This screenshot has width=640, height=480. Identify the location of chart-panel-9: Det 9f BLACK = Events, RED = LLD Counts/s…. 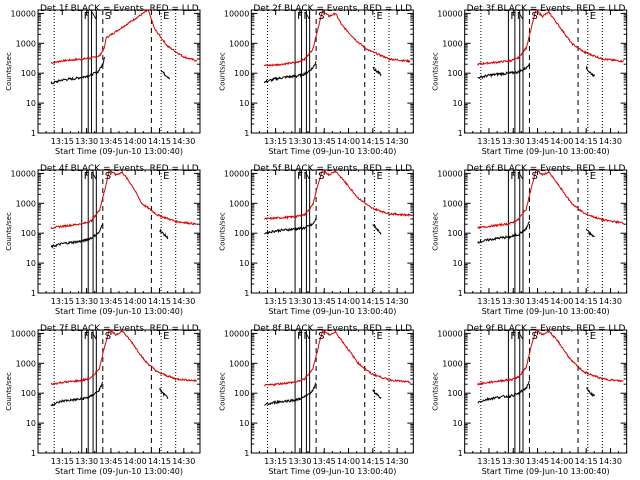
(530, 400).